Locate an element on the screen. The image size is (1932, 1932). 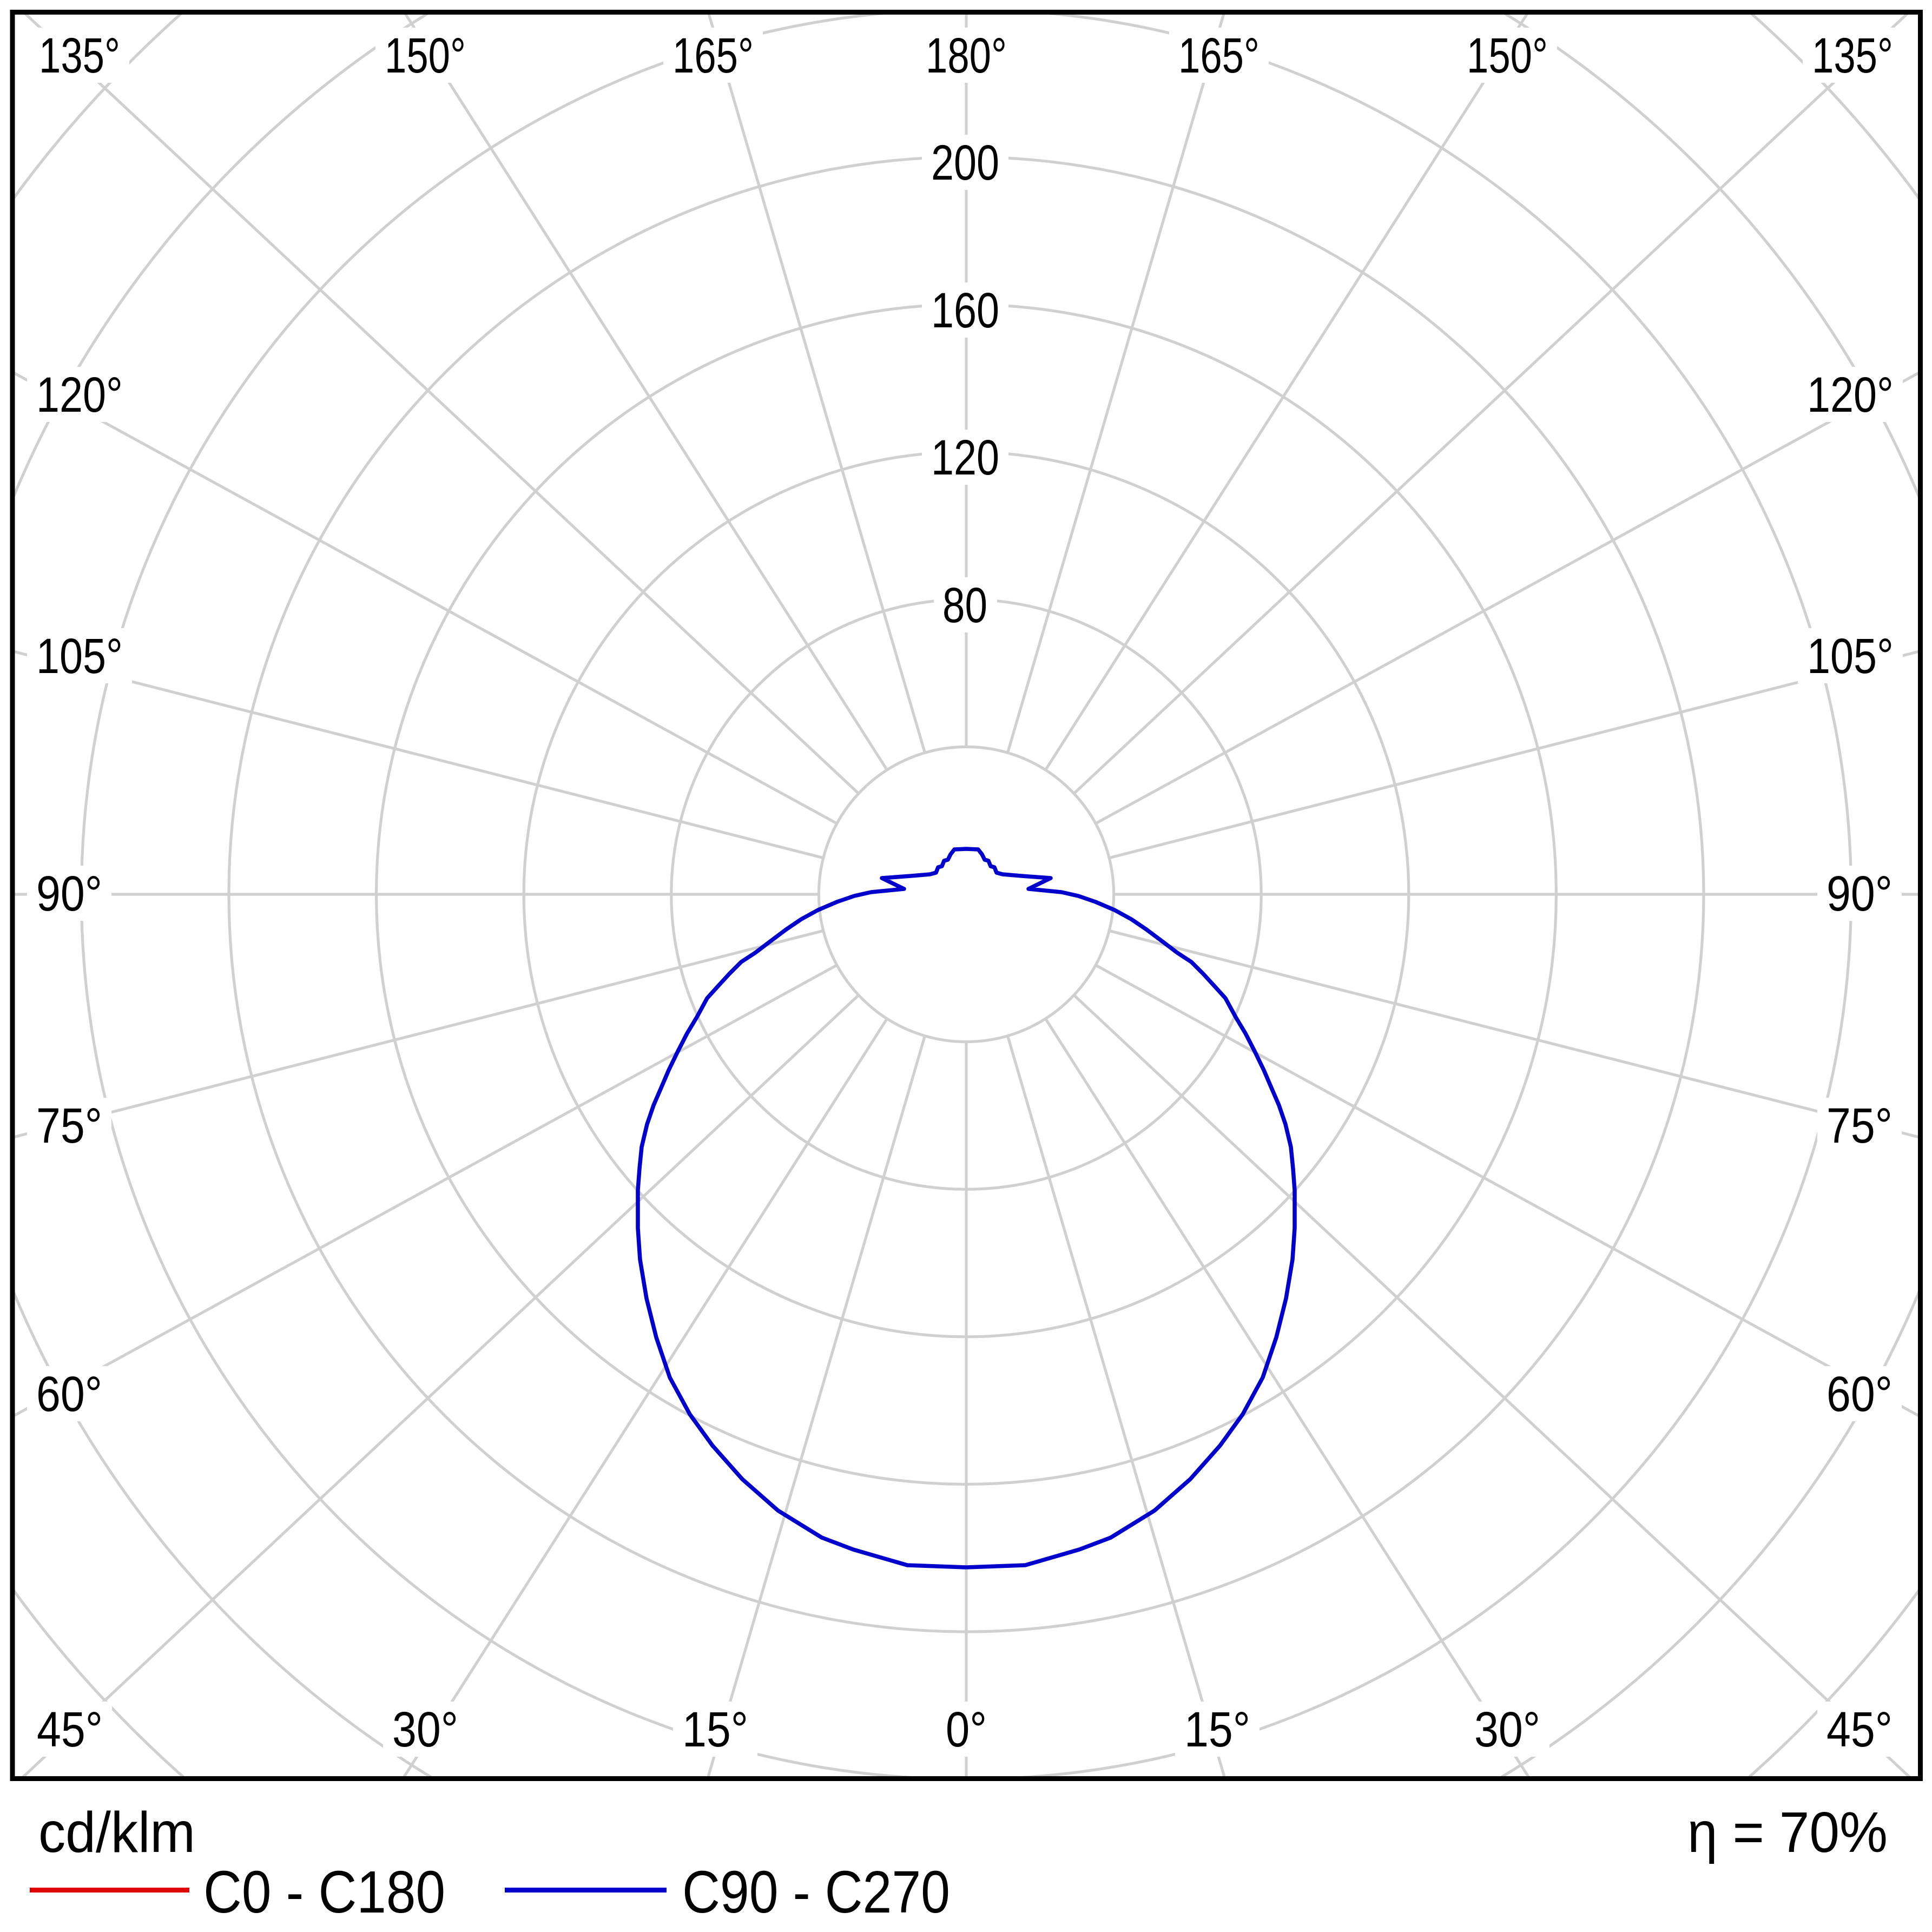
svg-text: 200 is located at coordinates (965, 163).